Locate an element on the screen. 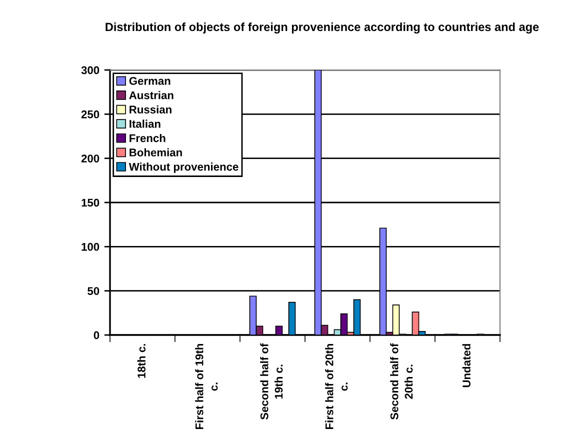 The image size is (584, 448). x-tick-label: 18th c. is located at coordinates (141, 361).